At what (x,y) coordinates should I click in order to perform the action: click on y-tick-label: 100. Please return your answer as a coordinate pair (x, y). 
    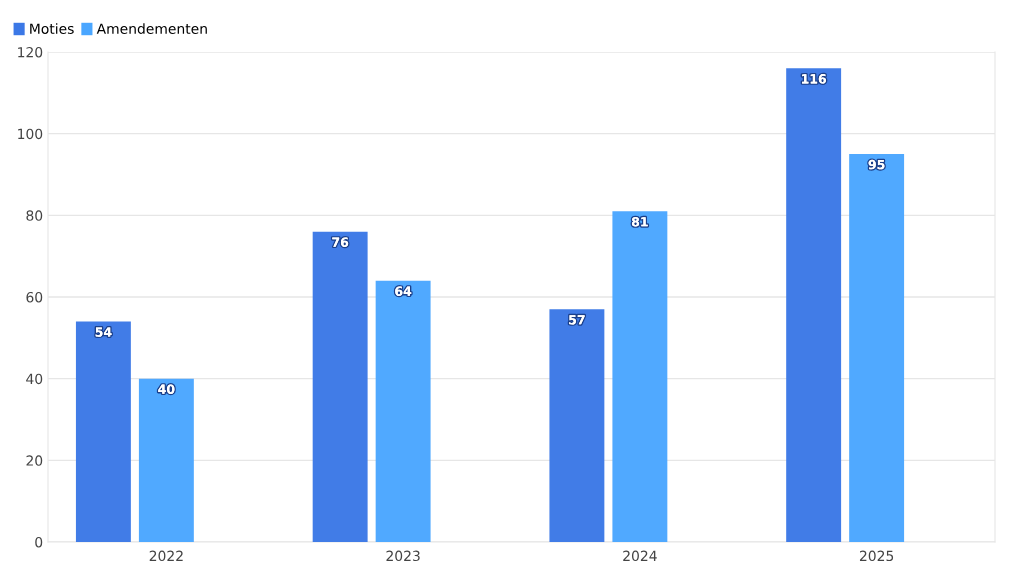
    Looking at the image, I should click on (30, 134).